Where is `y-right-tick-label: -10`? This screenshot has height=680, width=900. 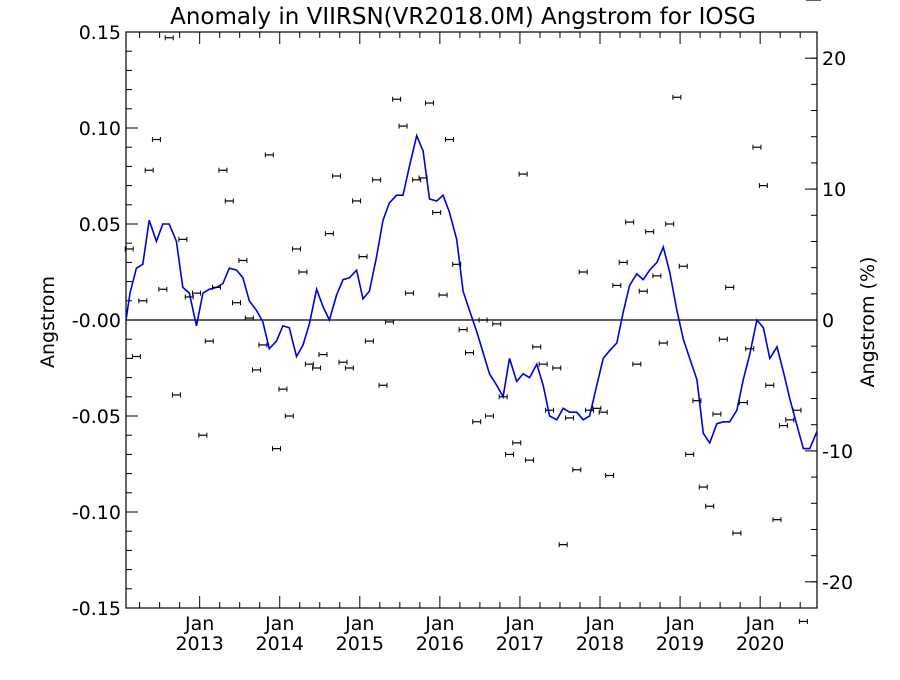
y-right-tick-label: -10 is located at coordinates (837, 452).